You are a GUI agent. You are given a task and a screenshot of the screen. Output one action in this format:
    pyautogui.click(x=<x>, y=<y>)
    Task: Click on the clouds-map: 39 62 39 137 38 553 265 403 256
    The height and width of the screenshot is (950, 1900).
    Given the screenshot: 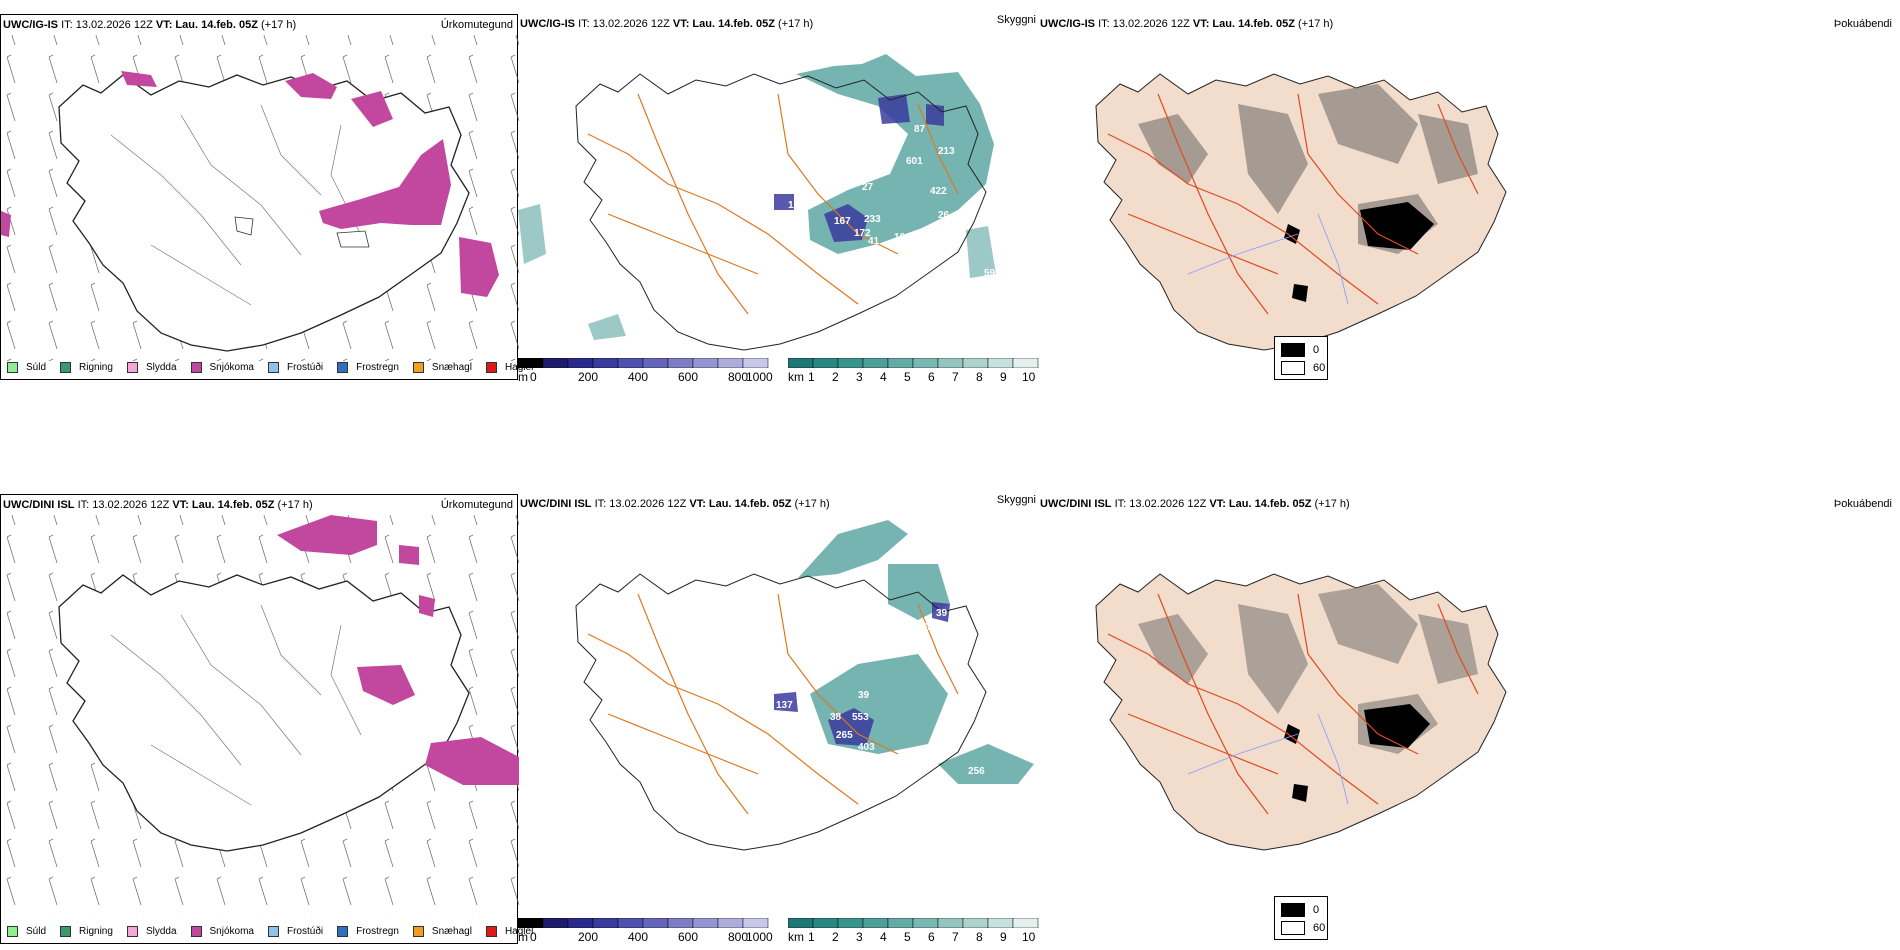 What is the action you would take?
    pyautogui.click(x=804, y=685)
    